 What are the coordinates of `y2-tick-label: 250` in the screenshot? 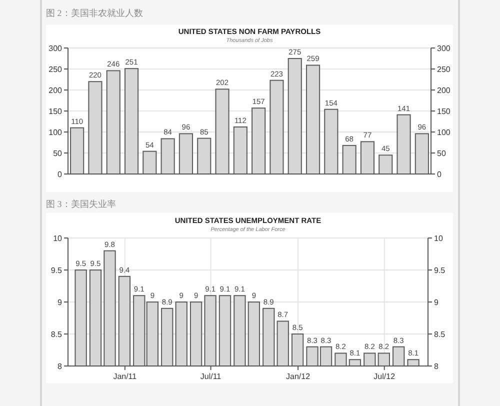 It's located at (444, 69).